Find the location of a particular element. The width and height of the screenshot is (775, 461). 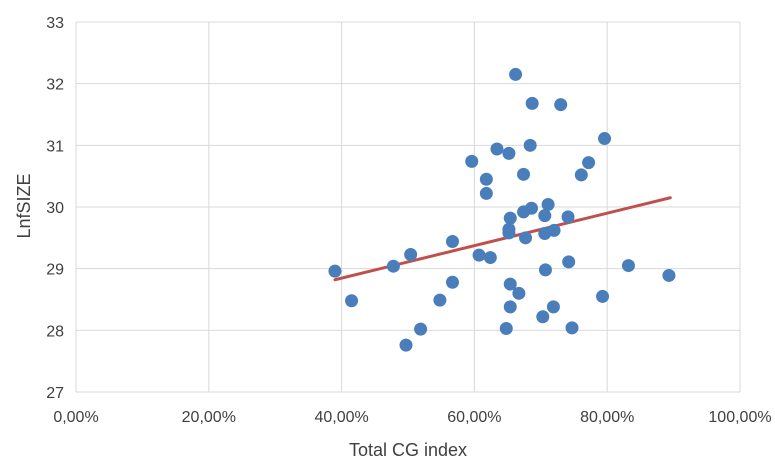

trendline is located at coordinates (502, 239).